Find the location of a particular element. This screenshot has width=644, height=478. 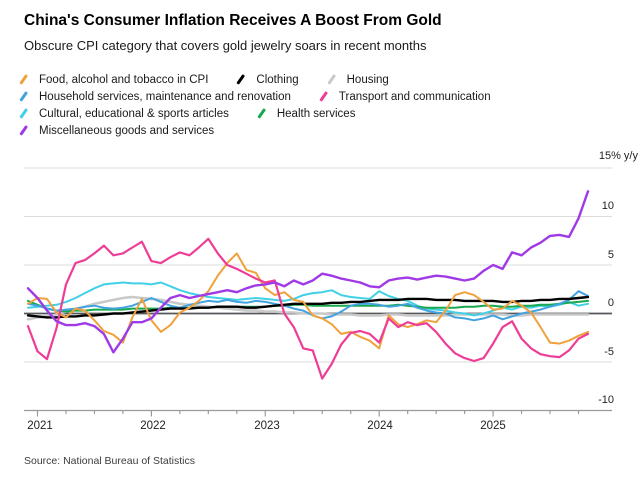

legend-item-food: Food, alcohol and tobacco in CPI is located at coordinates (112, 79).